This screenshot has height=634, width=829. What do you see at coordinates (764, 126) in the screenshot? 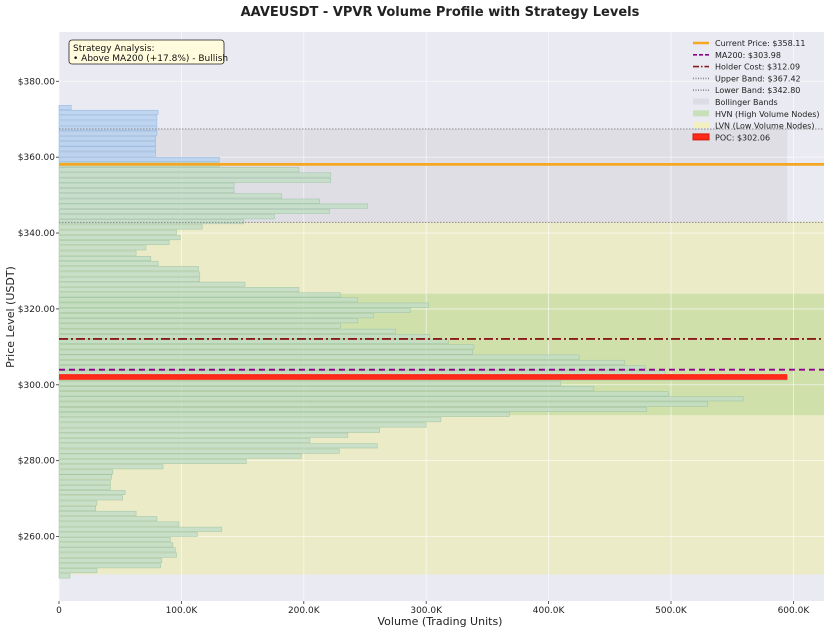
I see `legend-label: LVN (Low Volume Nodes)` at bounding box center [764, 126].